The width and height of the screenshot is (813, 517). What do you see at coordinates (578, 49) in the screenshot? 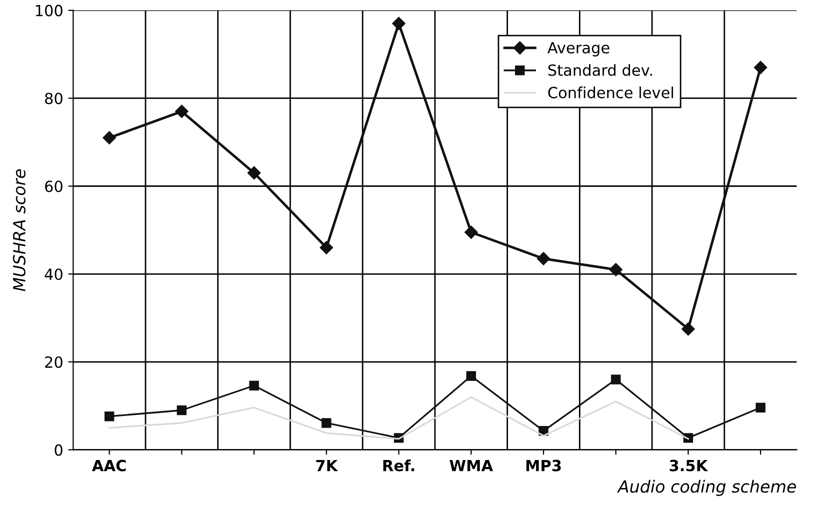
I see `legend-label: Average` at bounding box center [578, 49].